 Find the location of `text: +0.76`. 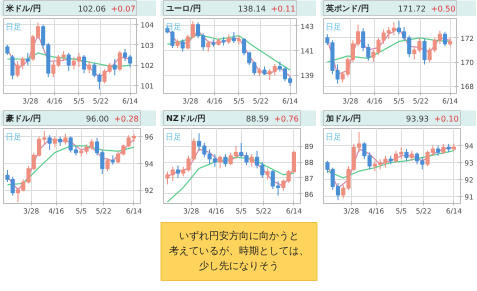

text: +0.76 is located at coordinates (286, 119).